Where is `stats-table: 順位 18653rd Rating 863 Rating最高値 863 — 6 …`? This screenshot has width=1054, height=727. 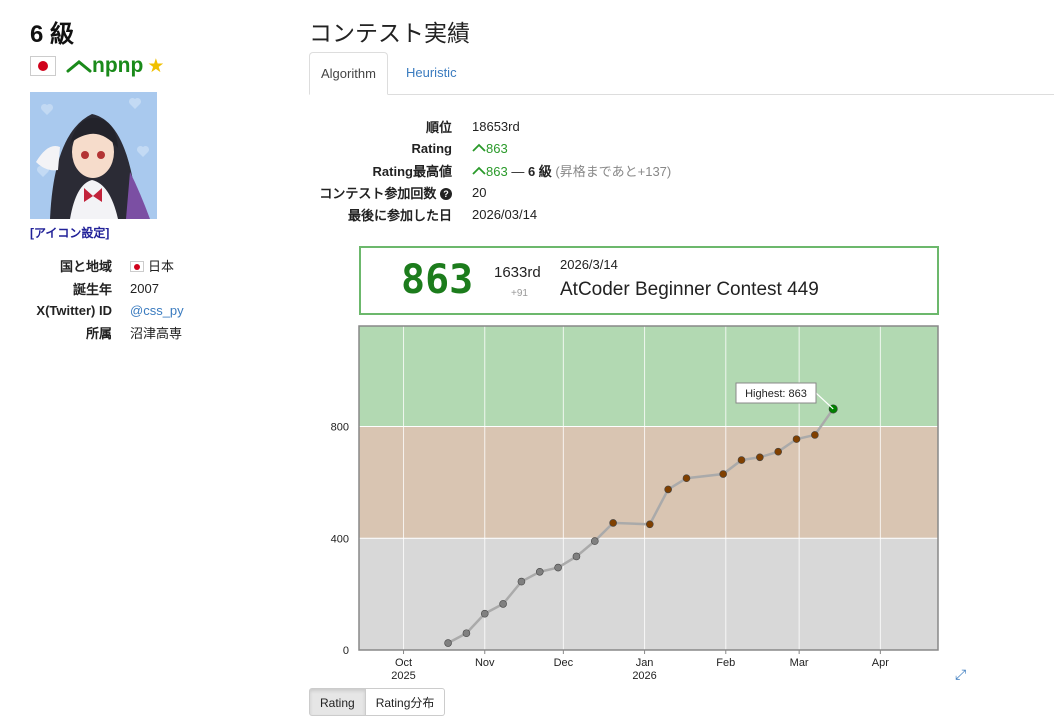
stats-table: 順位 18653rd Rating 863 Rating最高値 863 — 6 … is located at coordinates (485, 170).